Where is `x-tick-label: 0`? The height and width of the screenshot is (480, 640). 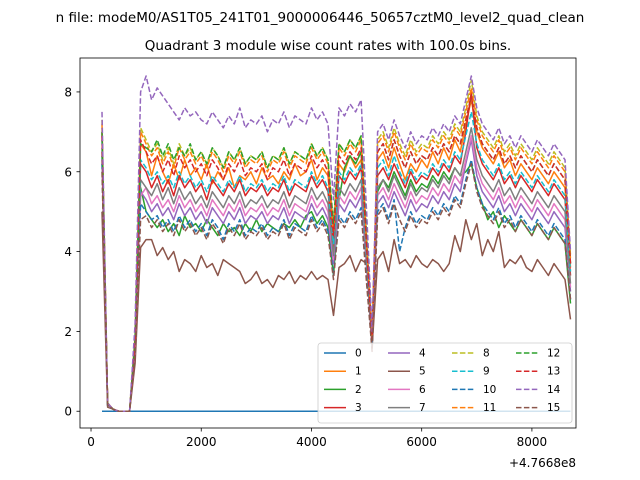
x-tick-label: 0 is located at coordinates (91, 442).